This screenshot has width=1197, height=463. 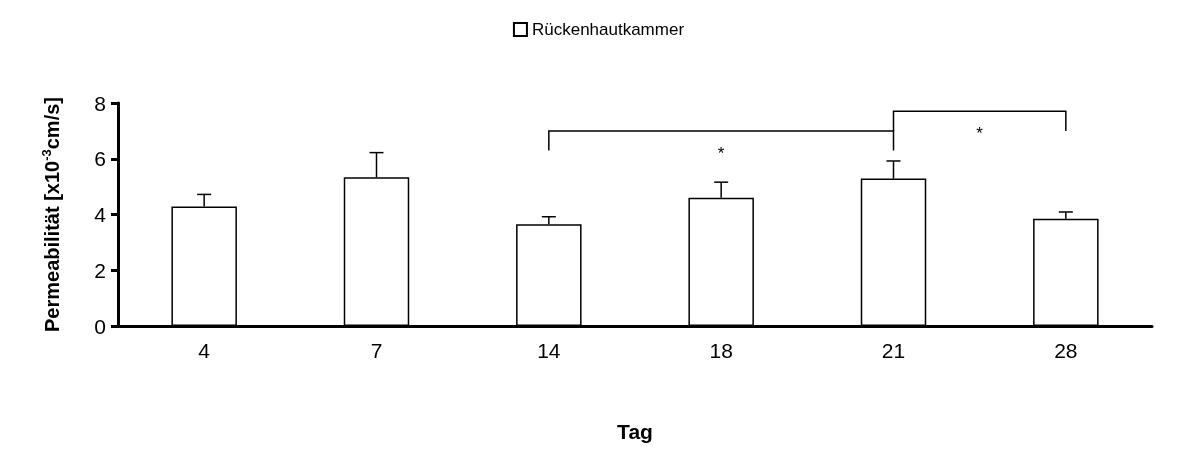 I want to click on x-tick-label: 18, so click(x=721, y=350).